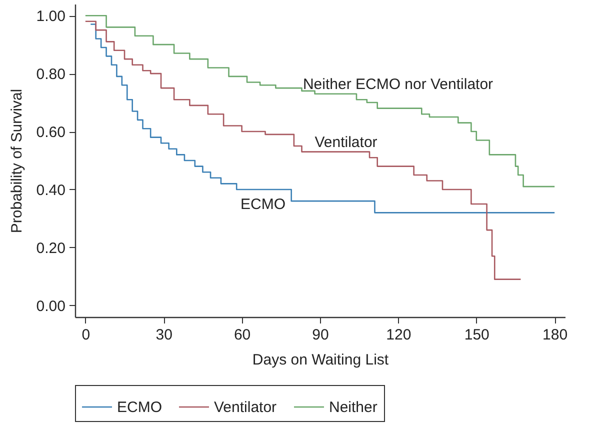 This screenshot has height=433, width=595. Describe the element at coordinates (321, 360) in the screenshot. I see `x-axis-title: Days on Waiting List` at that location.